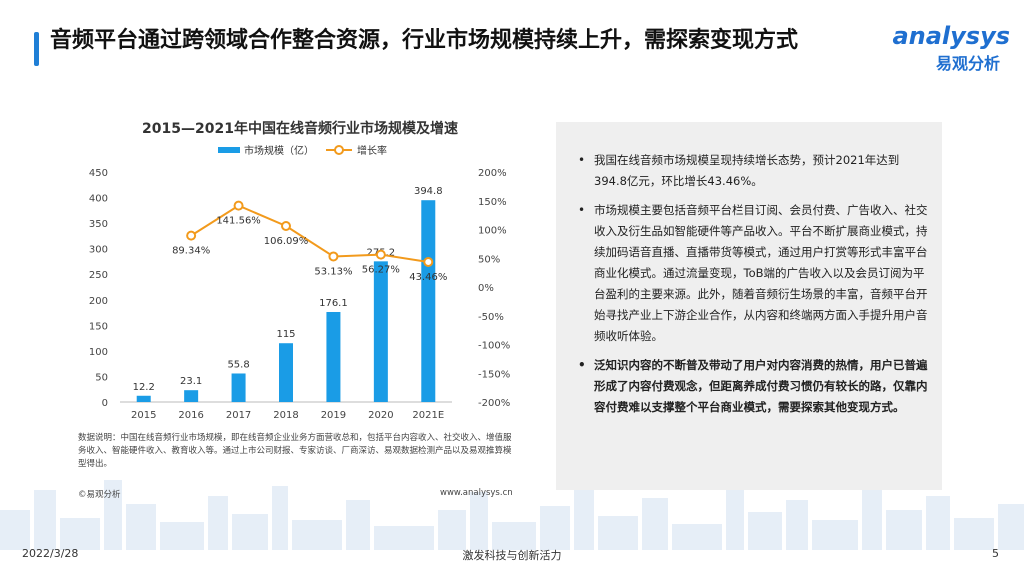 This screenshot has height=576, width=1024. I want to click on title-accent-bar, so click(36, 49).